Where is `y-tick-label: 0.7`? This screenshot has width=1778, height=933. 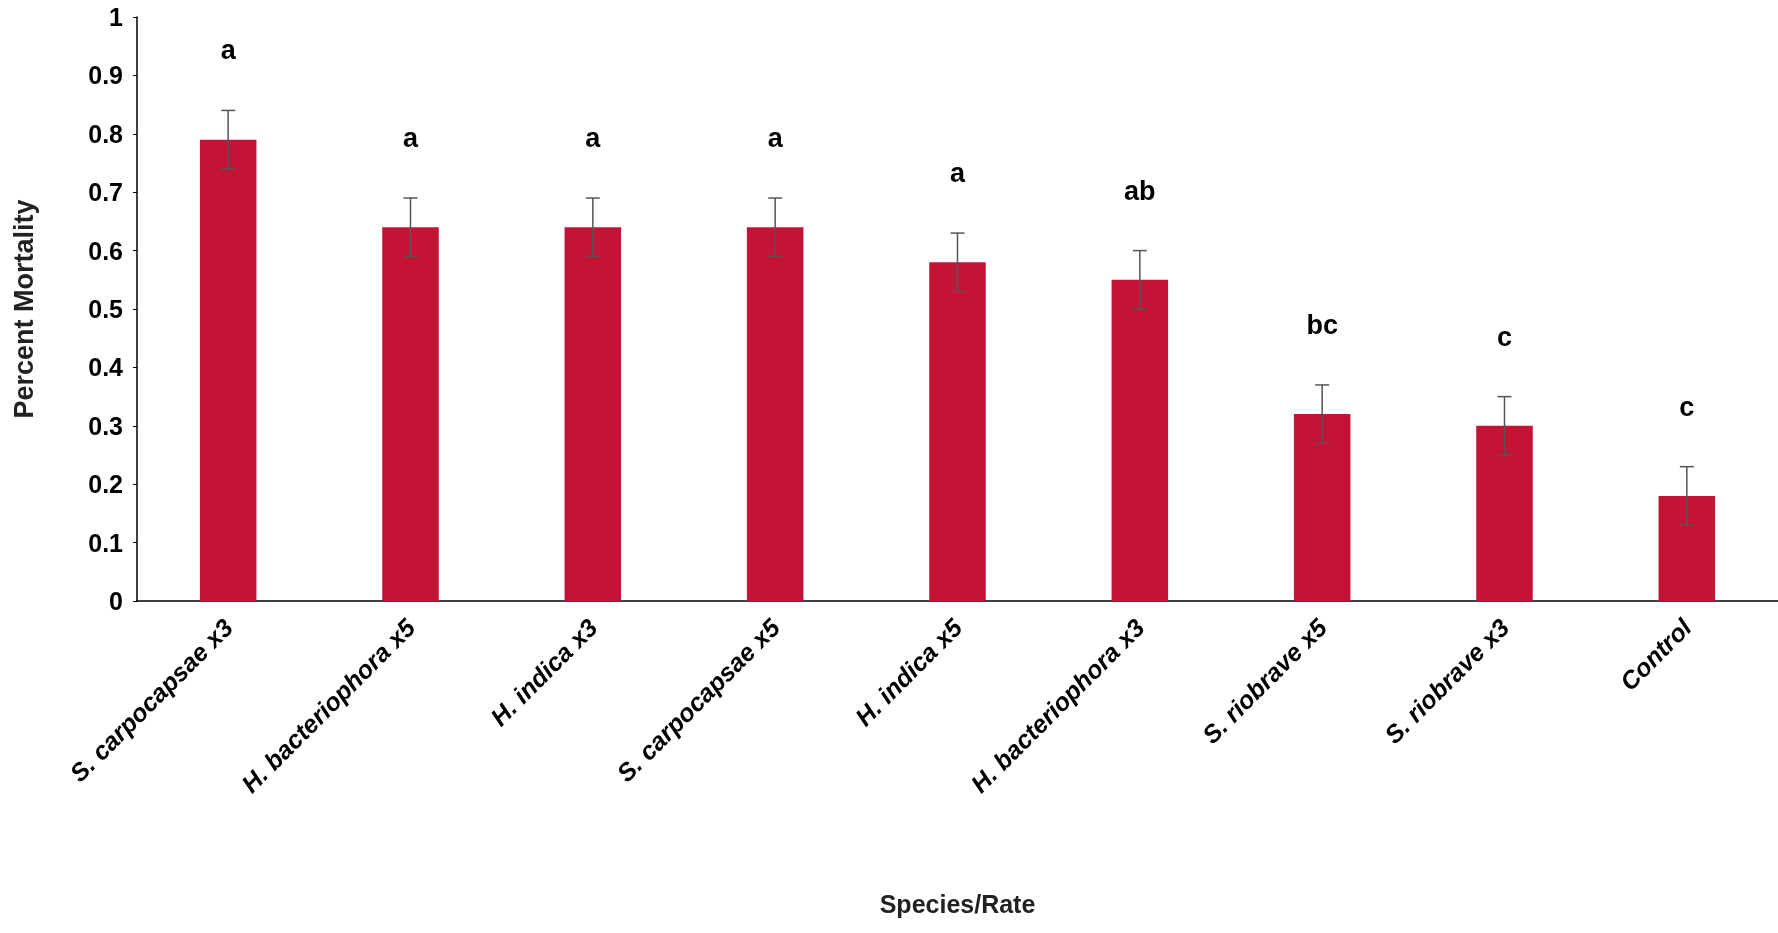 y-tick-label: 0.7 is located at coordinates (105, 192).